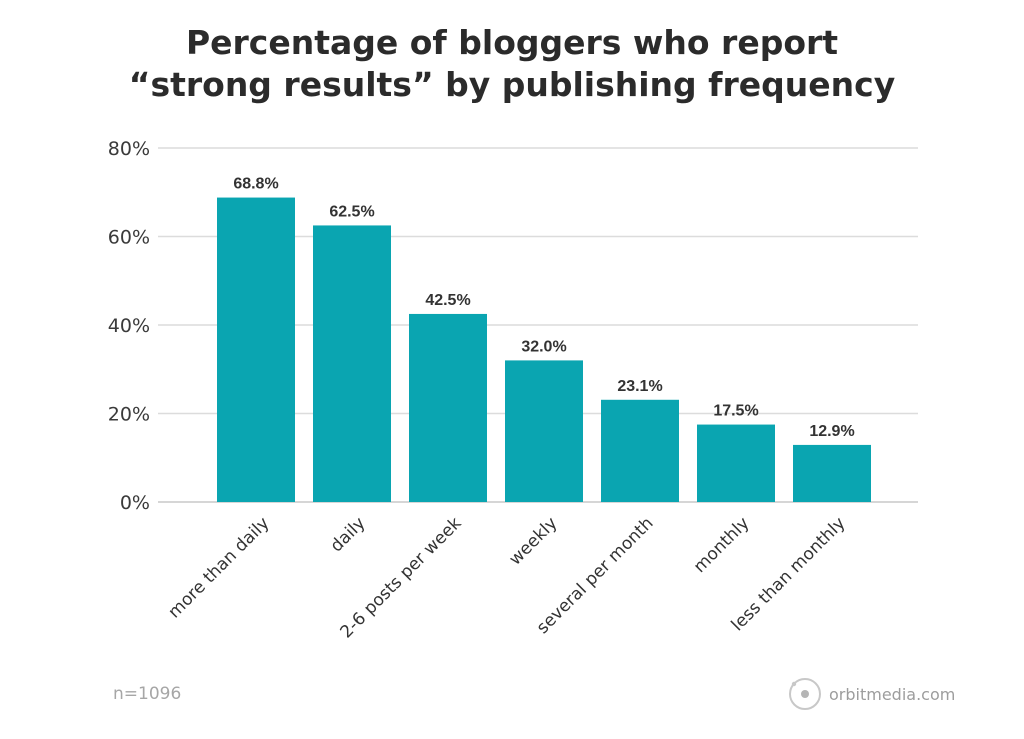 This screenshot has height=739, width=1024. What do you see at coordinates (351, 211) in the screenshot?
I see `bar-value-label: 62.5%` at bounding box center [351, 211].